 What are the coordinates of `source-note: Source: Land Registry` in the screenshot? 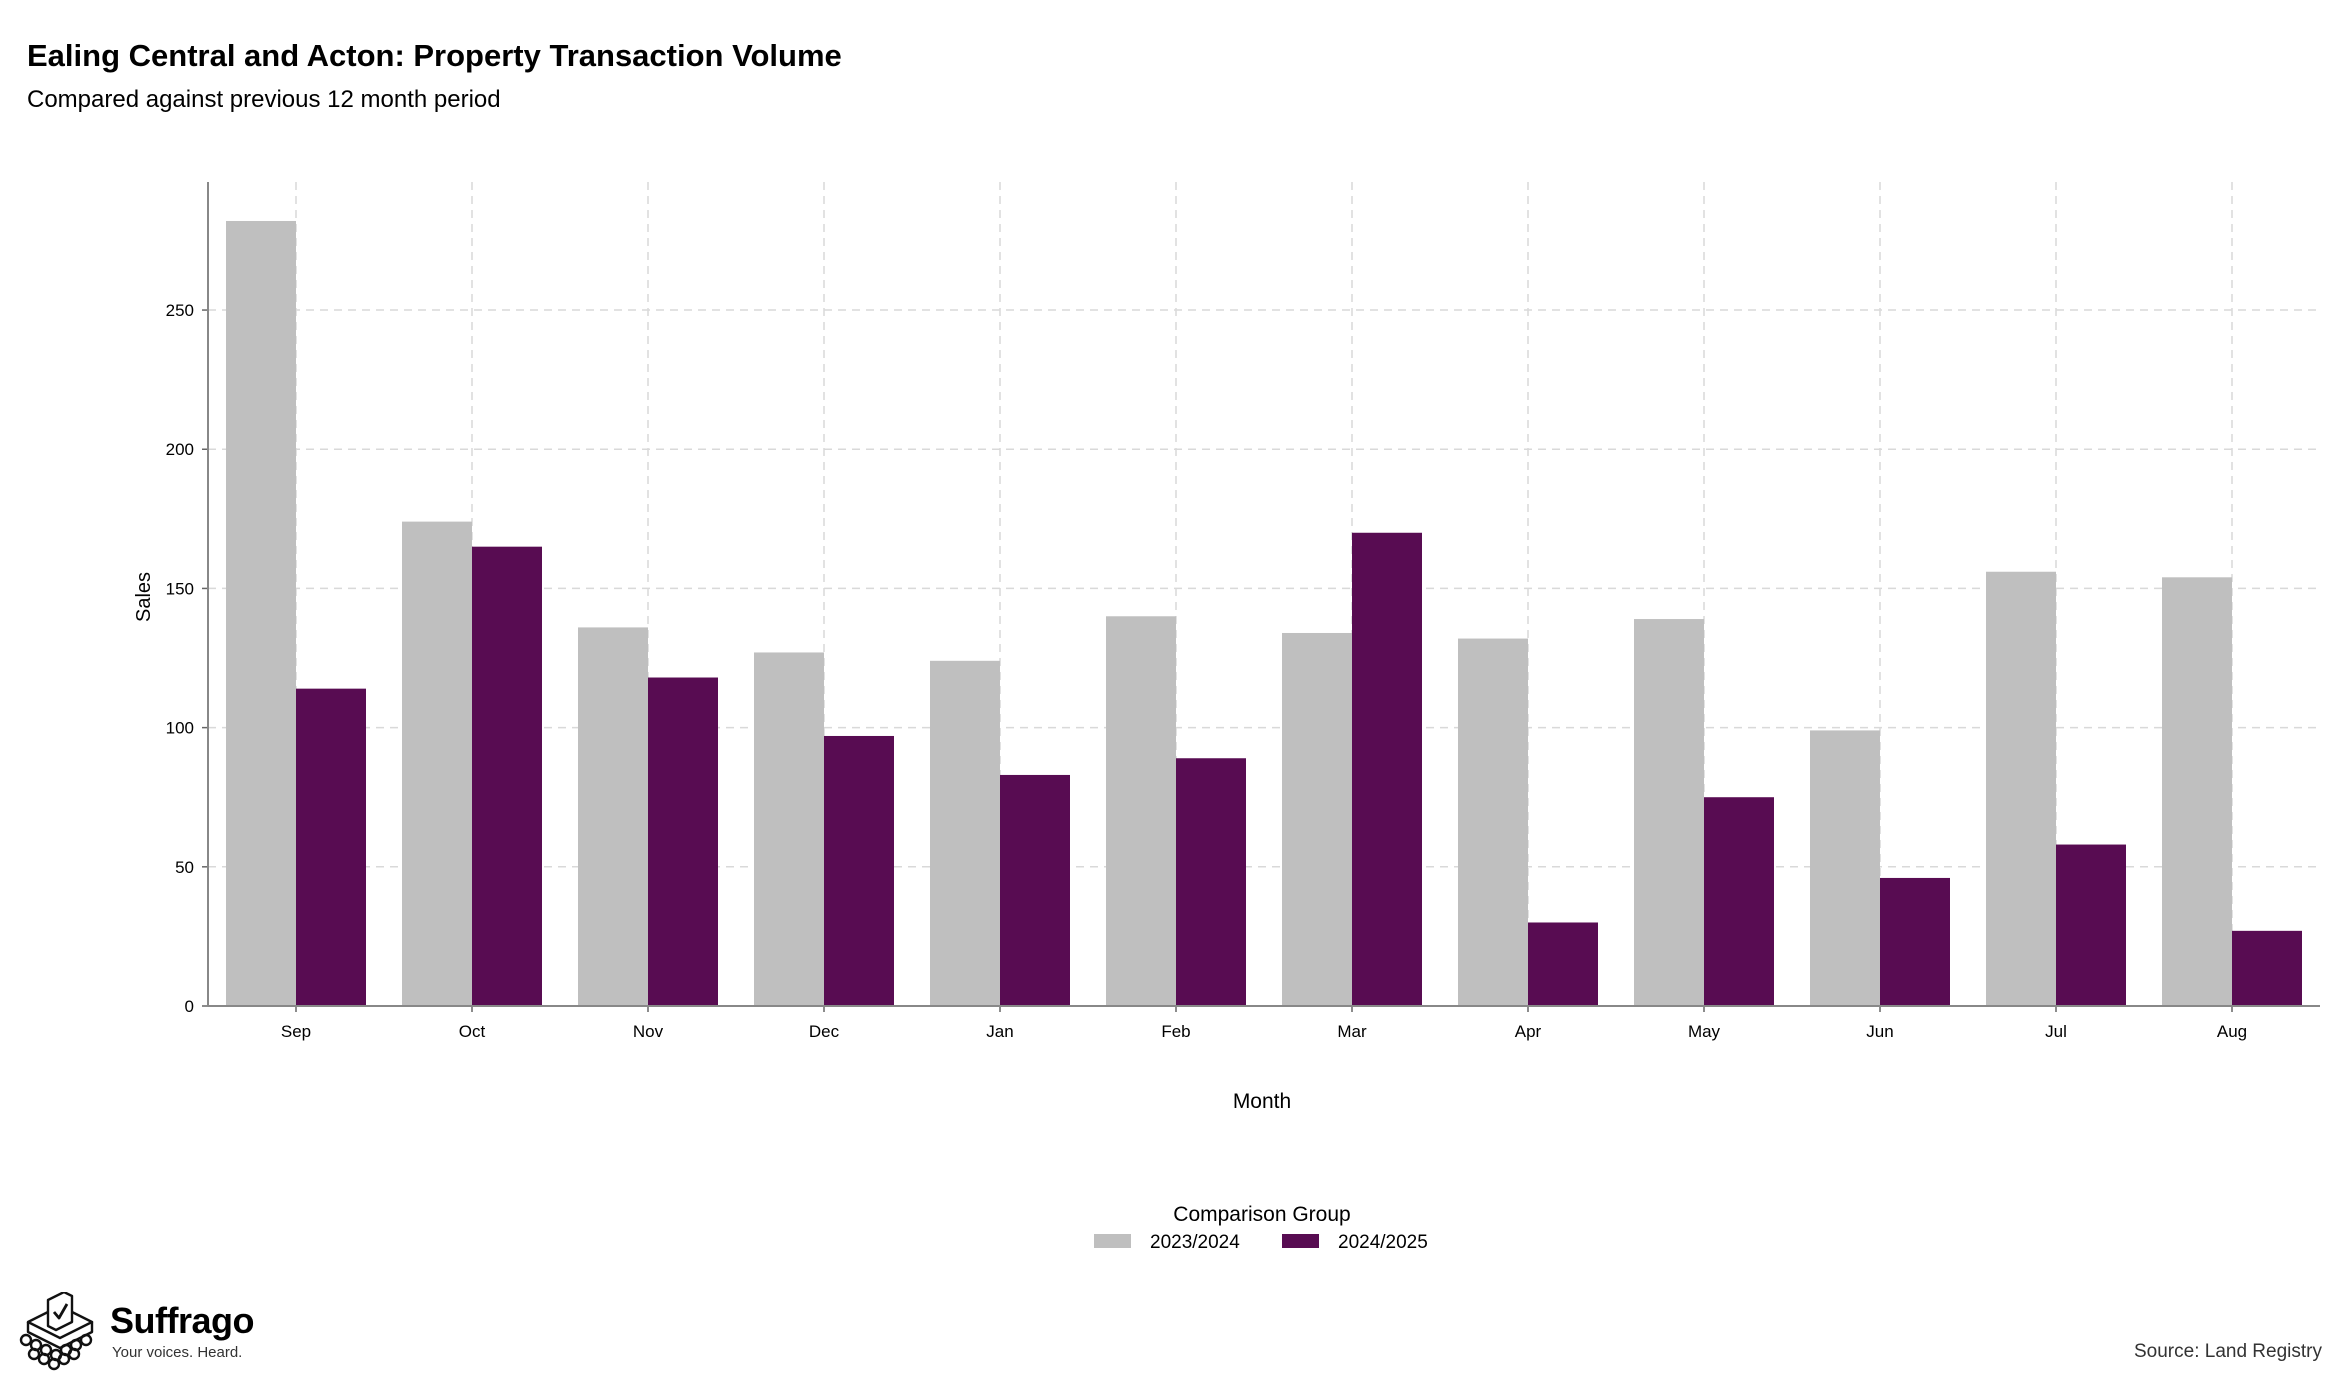 It's located at (2228, 1351).